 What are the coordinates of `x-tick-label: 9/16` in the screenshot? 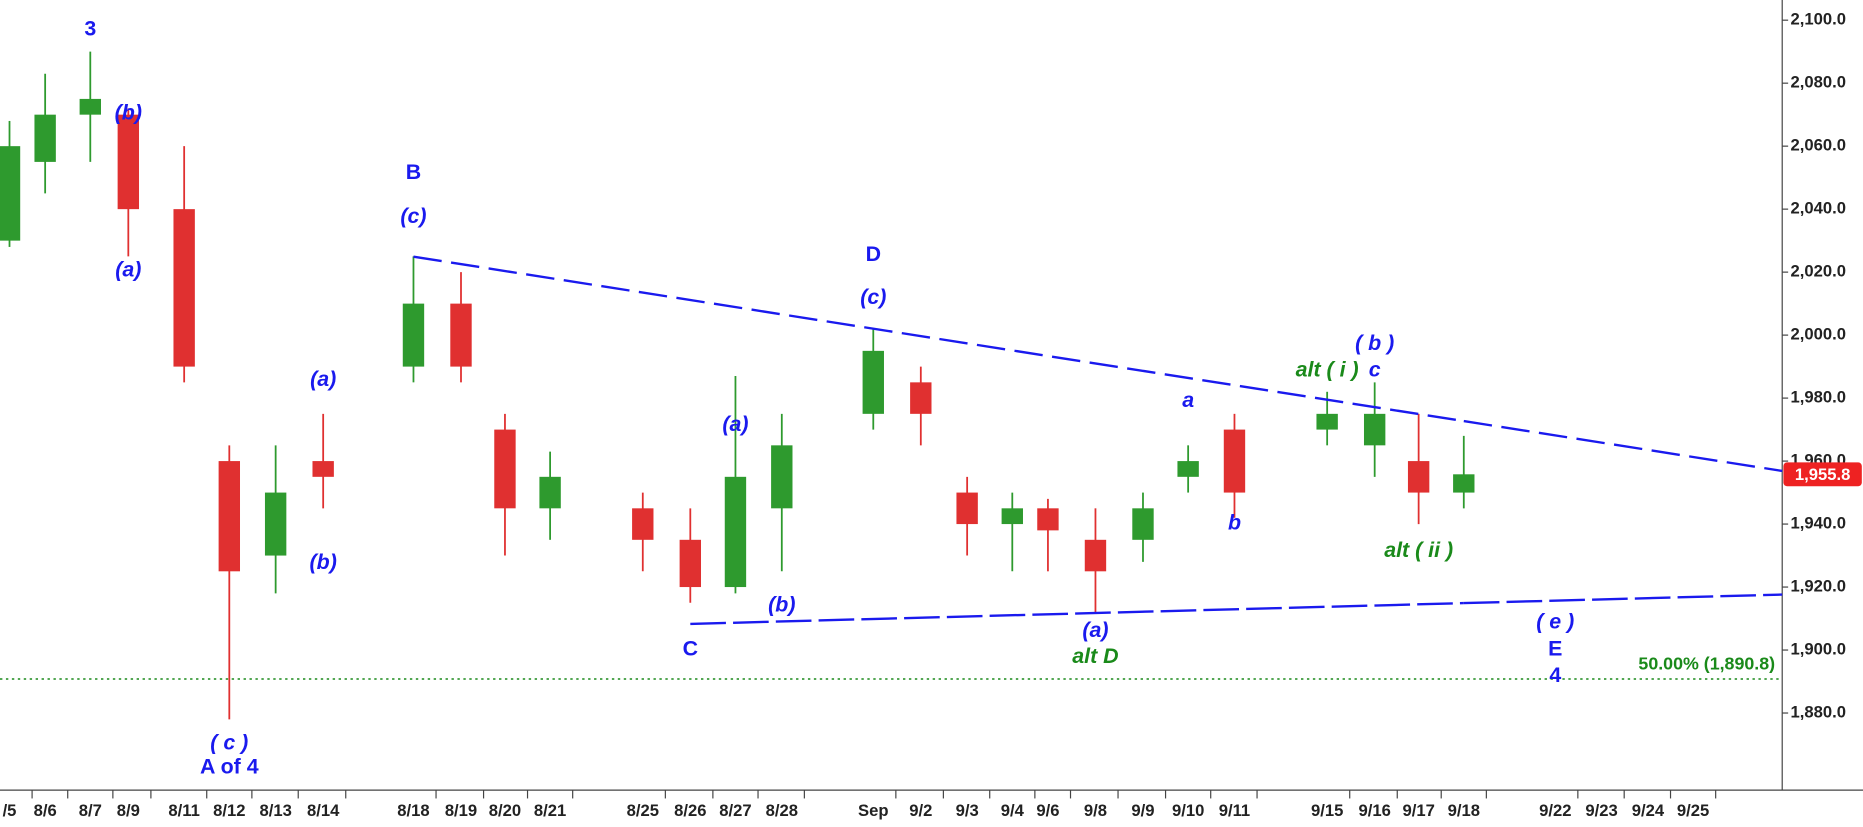 It's located at (1374, 810).